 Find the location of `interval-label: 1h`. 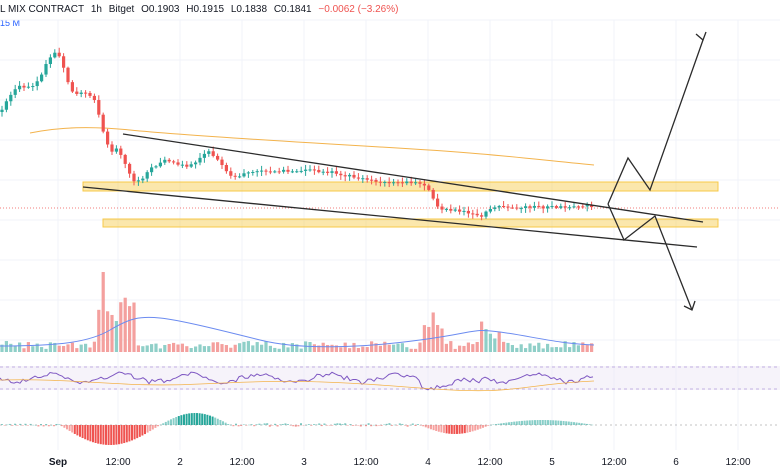

interval-label: 1h is located at coordinates (96, 9).